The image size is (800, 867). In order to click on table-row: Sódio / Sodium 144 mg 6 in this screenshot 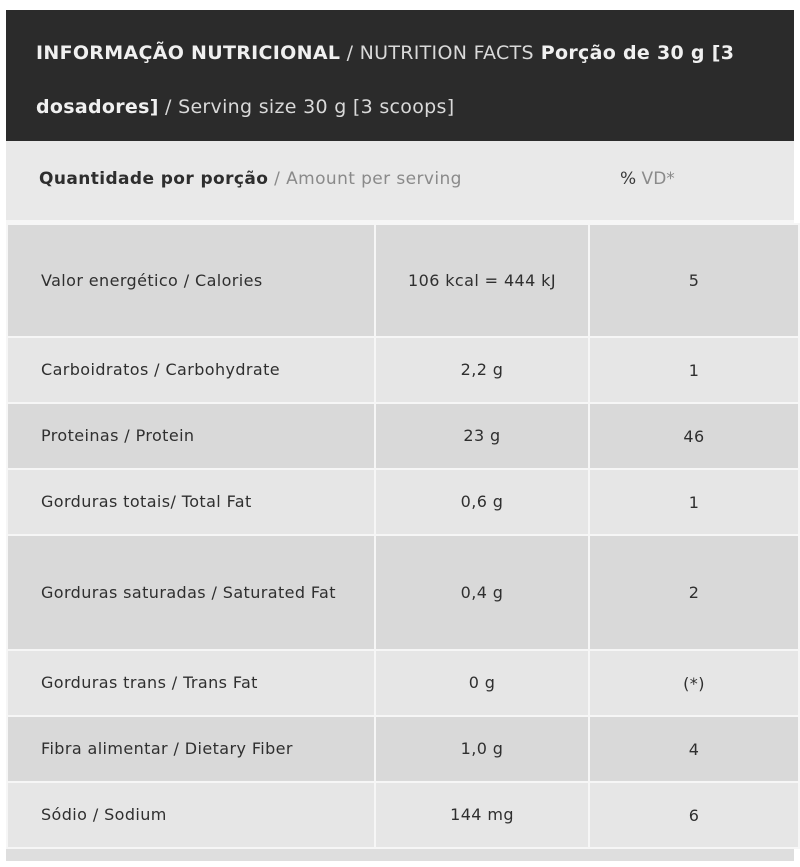, I will do `click(403, 815)`.